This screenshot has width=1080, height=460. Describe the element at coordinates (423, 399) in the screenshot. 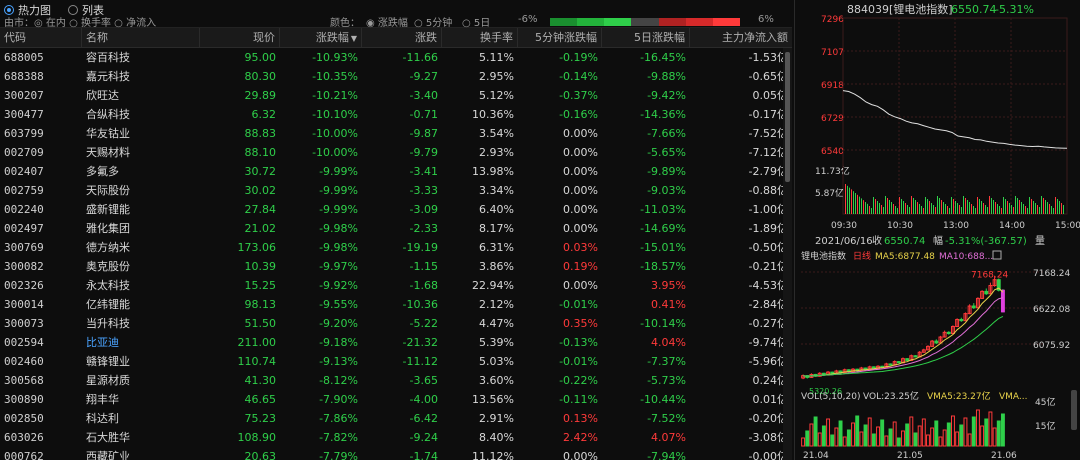

I see `row-chg: -4.00` at that location.